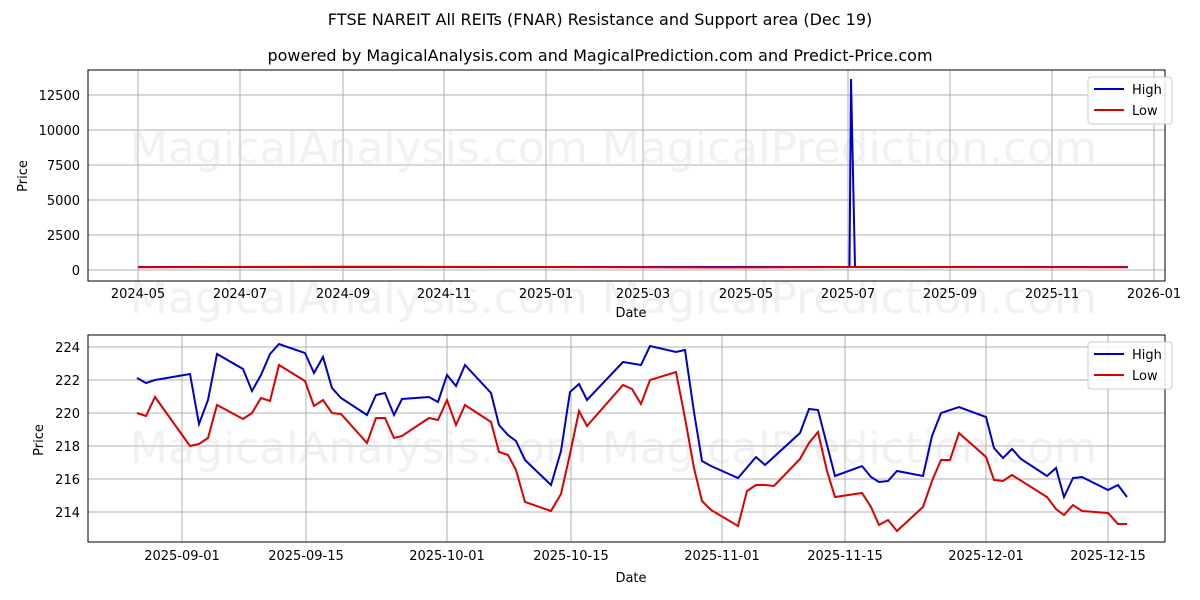  Describe the element at coordinates (240, 294) in the screenshot. I see `svg-text: 2024-07` at that location.